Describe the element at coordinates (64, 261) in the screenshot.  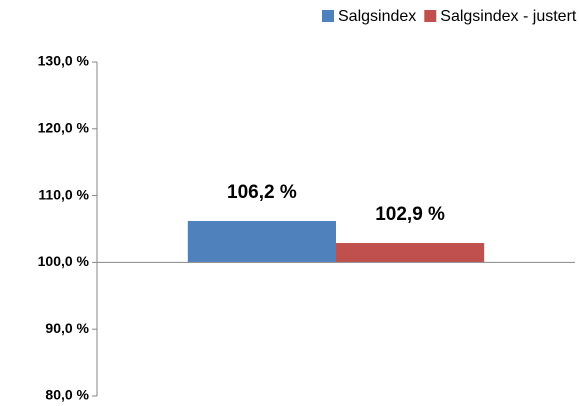
I see `y-tick-label: 100,0 %` at that location.